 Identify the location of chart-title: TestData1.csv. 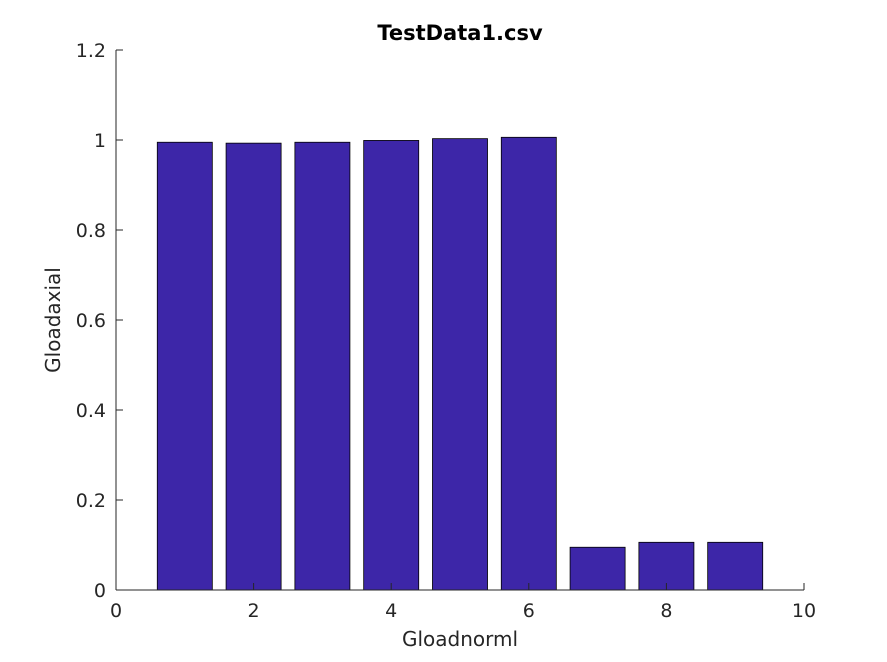
(460, 33).